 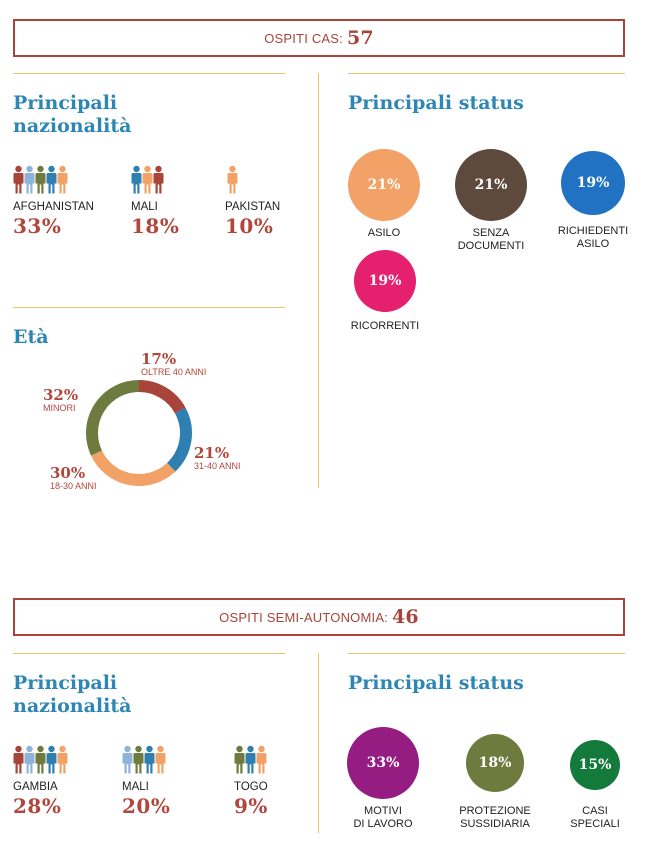 I want to click on age-label-31-40: 21% 31-40 ANNI, so click(x=217, y=457).